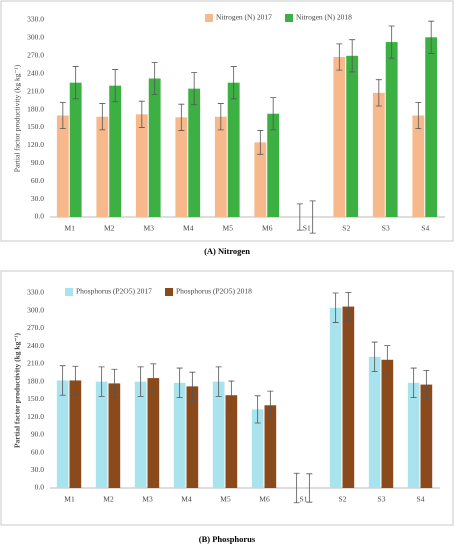 This screenshot has height=550, width=455. Describe the element at coordinates (227, 539) in the screenshot. I see `caption: (B) Phosphorus` at that location.